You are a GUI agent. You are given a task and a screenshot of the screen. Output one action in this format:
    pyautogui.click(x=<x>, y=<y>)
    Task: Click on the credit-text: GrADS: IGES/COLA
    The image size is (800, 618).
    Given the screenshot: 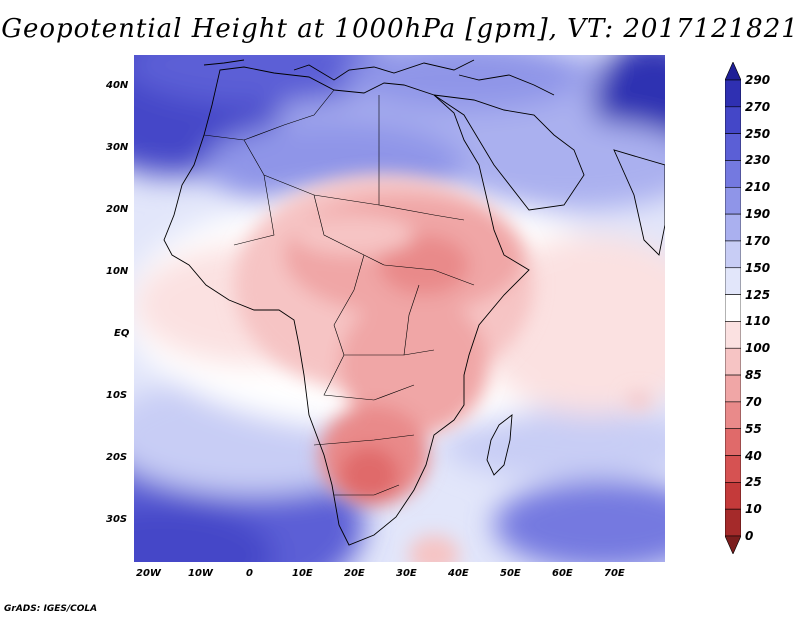 What is the action you would take?
    pyautogui.click(x=51, y=609)
    